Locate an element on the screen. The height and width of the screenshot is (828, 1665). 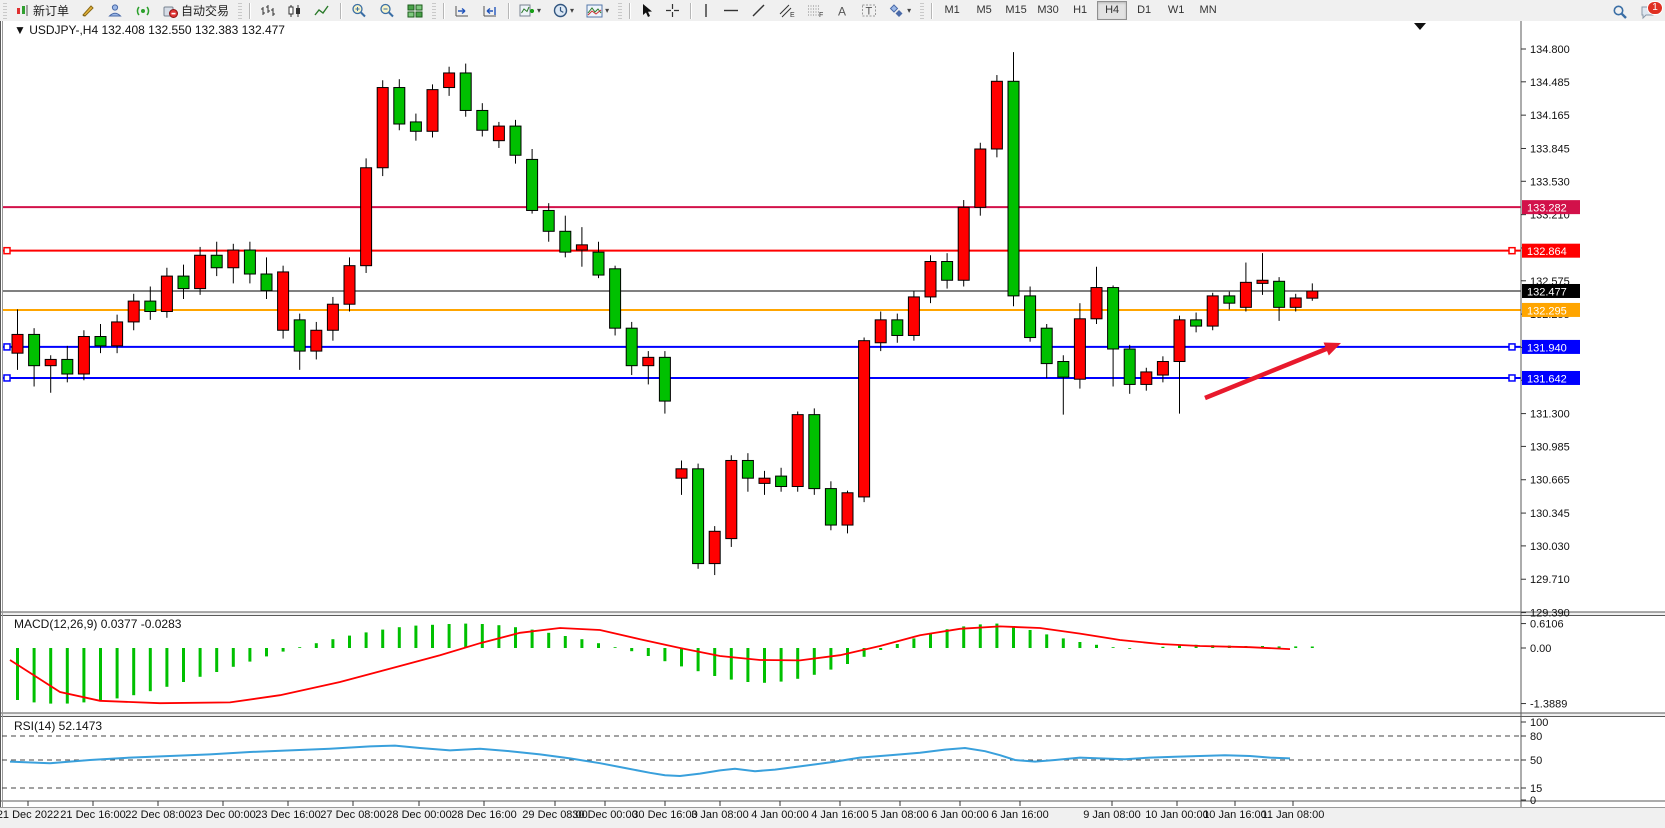
time-tick-label: 22 Dec 08:00 is located at coordinates (157, 815).